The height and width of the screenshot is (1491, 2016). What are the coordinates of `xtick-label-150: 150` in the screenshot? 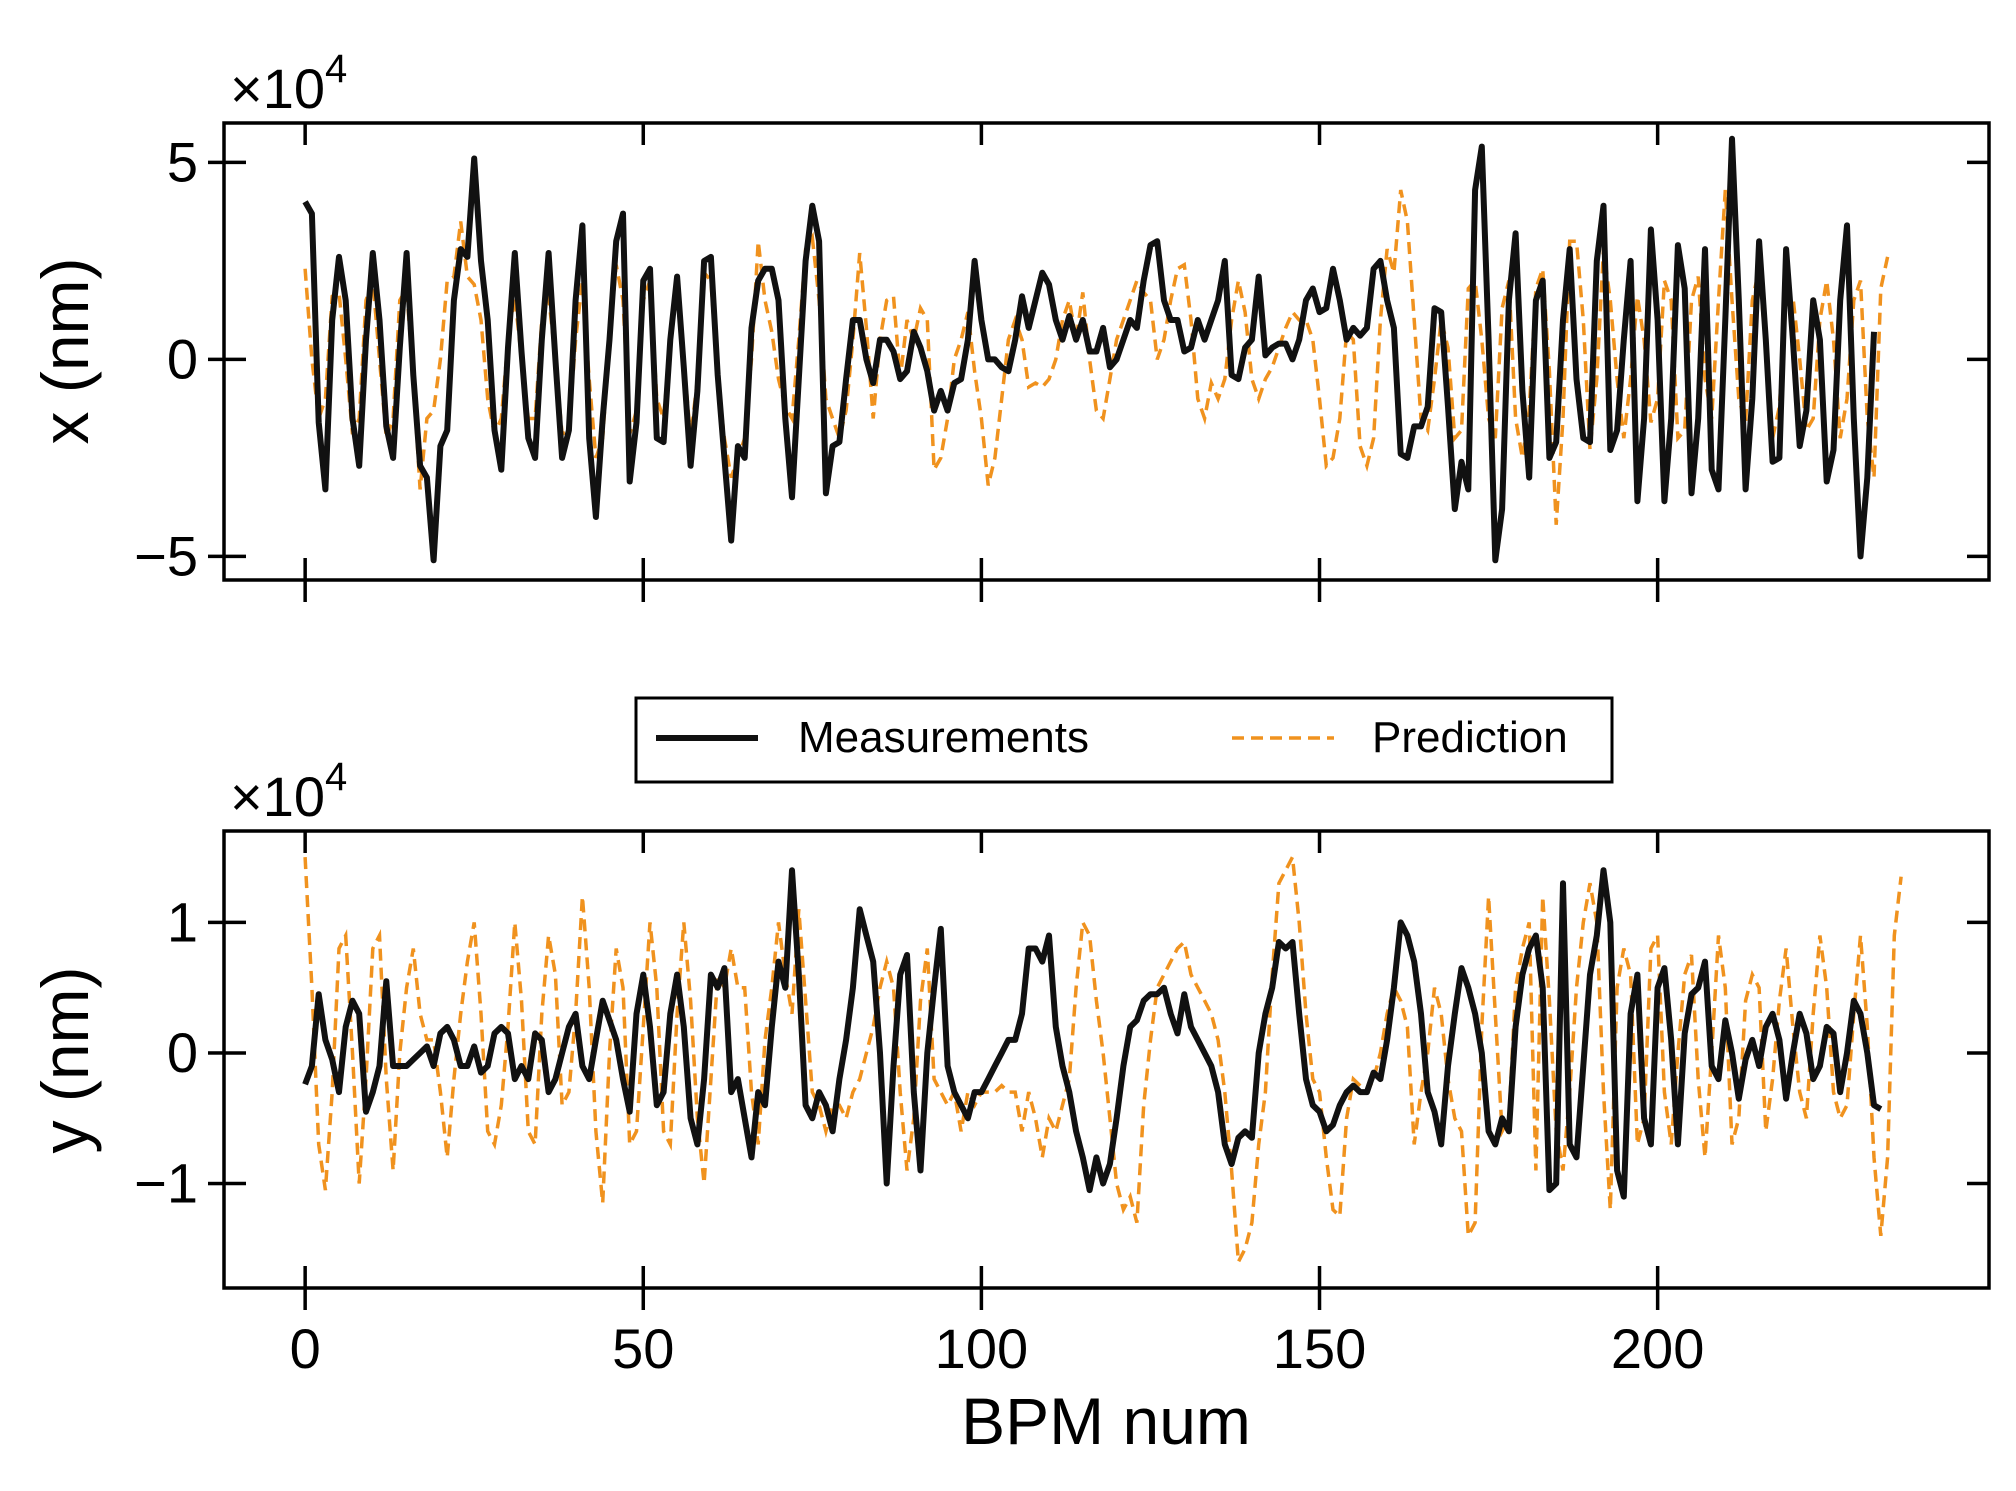 It's located at (1319, 1348).